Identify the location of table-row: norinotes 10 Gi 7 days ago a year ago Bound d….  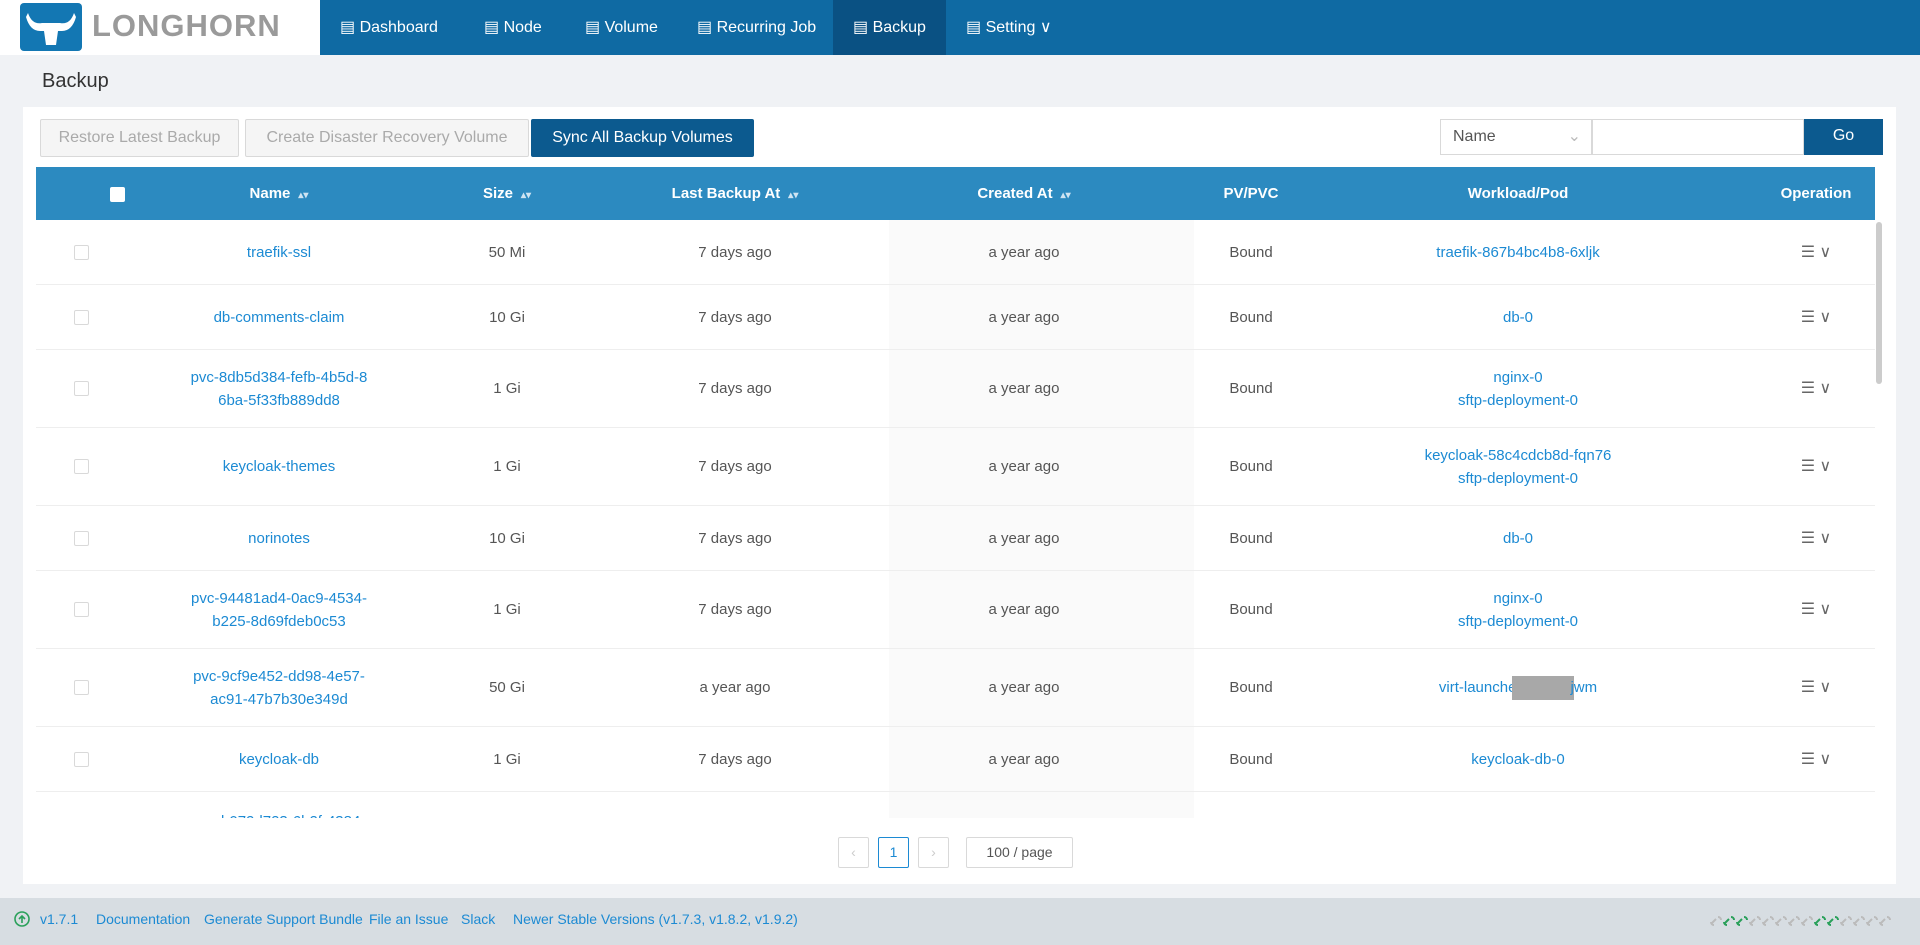
(955, 538).